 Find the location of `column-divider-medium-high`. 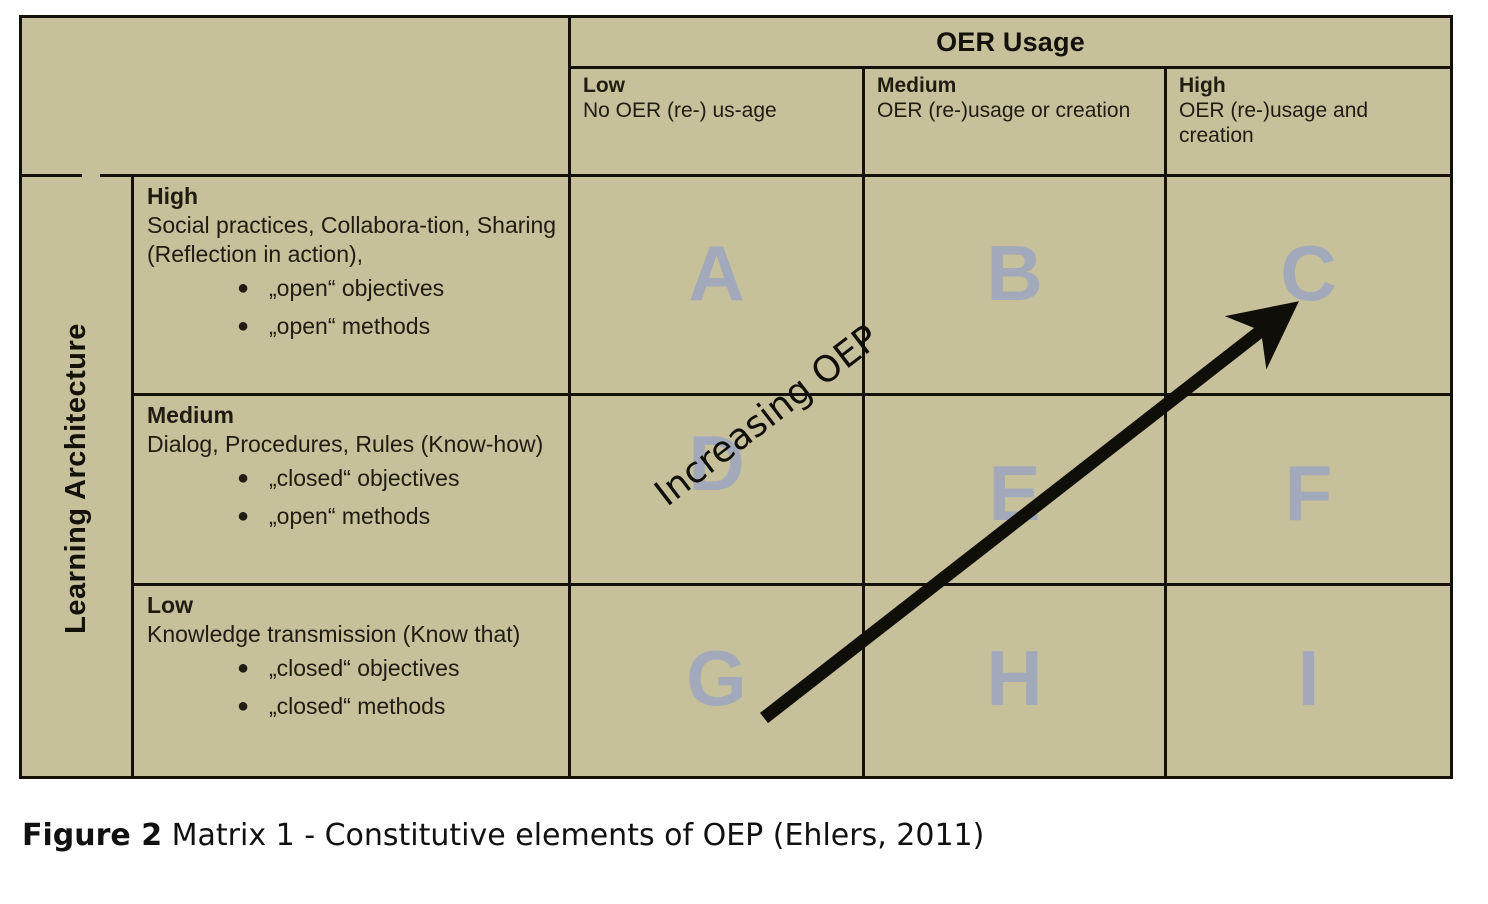

column-divider-medium-high is located at coordinates (1165, 421).